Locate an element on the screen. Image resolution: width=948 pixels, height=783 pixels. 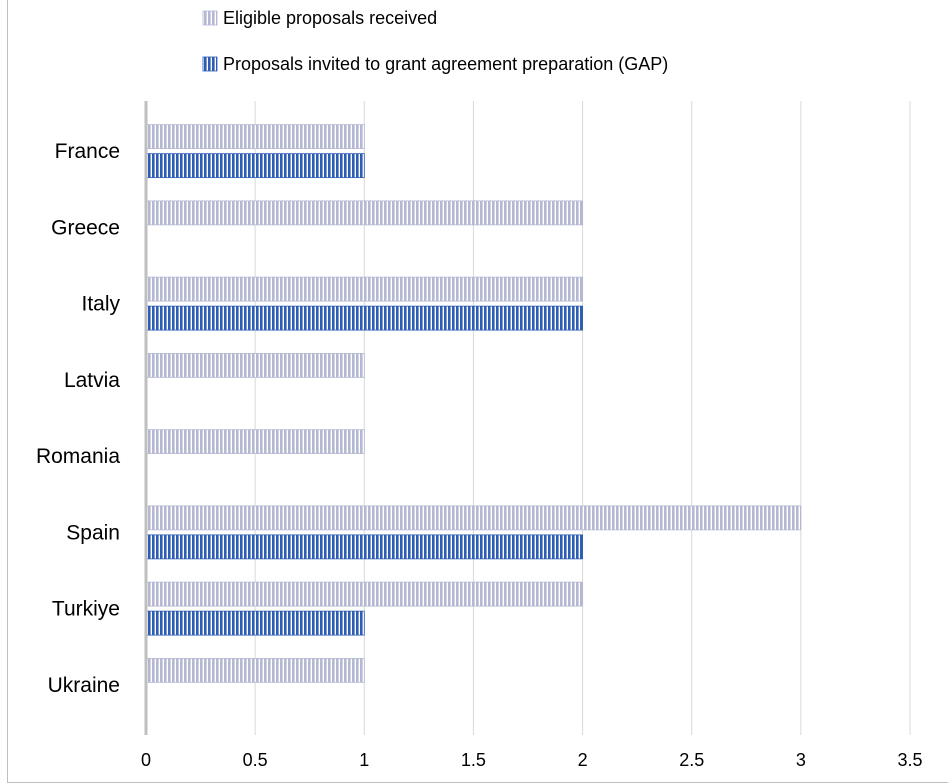
category-label: Romania is located at coordinates (78, 456).